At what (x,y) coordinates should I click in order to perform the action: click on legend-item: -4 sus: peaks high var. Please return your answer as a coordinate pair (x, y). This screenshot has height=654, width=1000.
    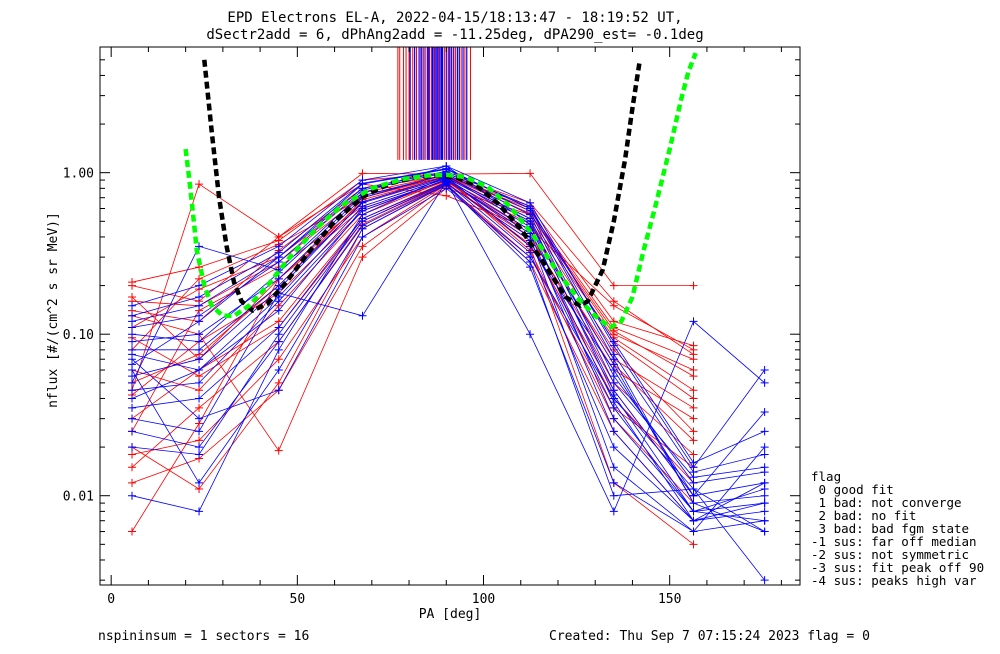
    Looking at the image, I should click on (894, 580).